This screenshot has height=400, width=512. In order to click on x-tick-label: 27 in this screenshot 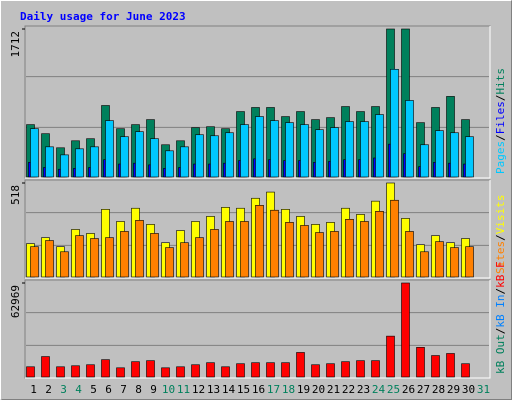, I will do `click(423, 389)`.